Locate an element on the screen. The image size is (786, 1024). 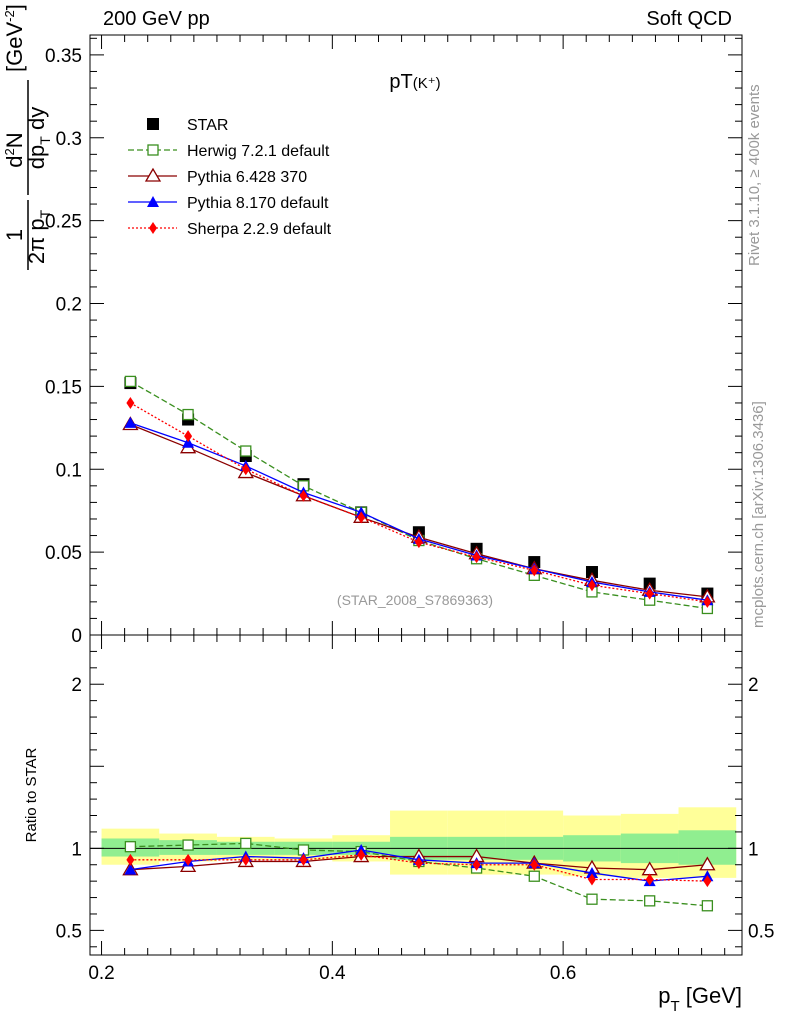
y-tick-label: 0.15 is located at coordinates (63, 387).